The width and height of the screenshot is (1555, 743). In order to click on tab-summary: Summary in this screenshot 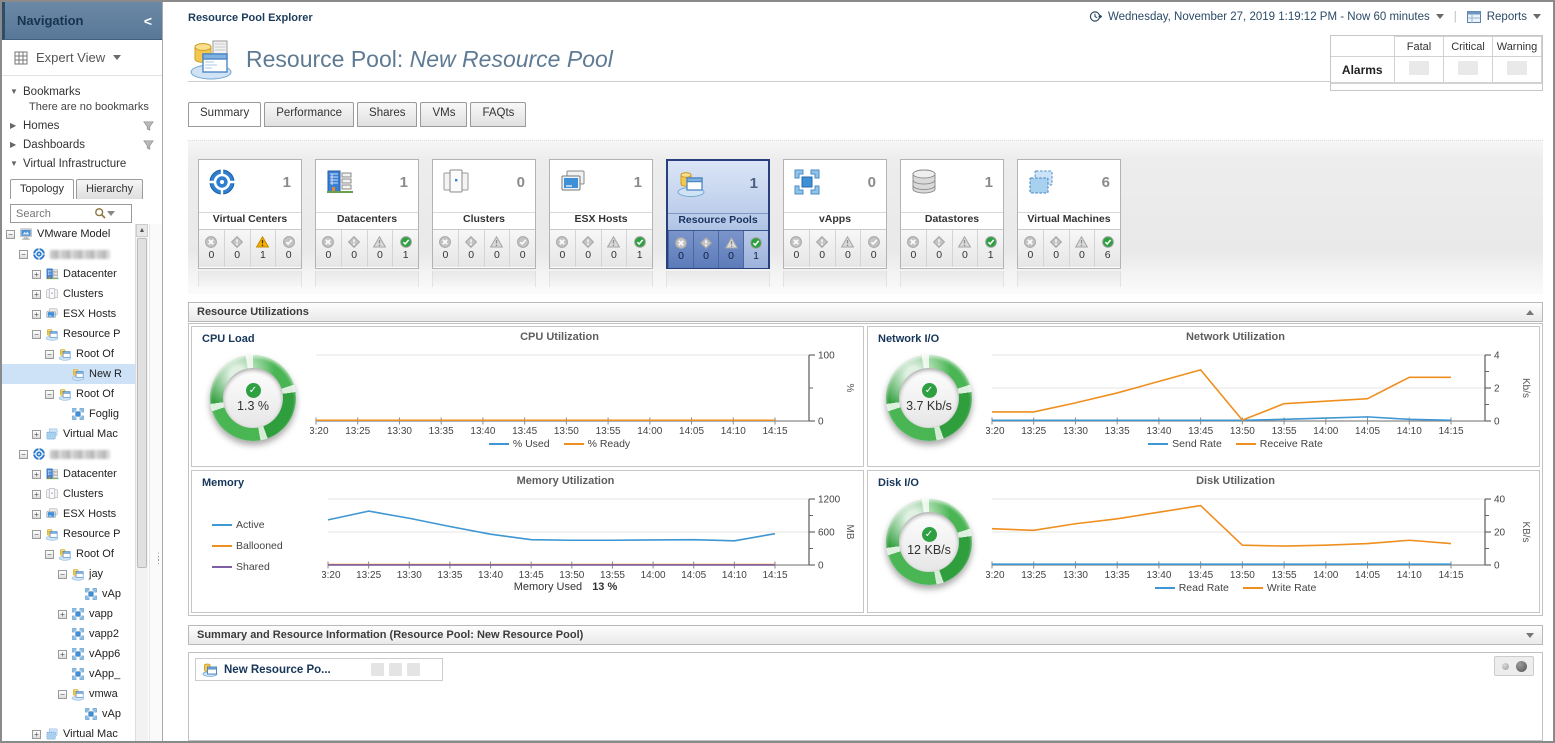, I will do `click(225, 114)`.